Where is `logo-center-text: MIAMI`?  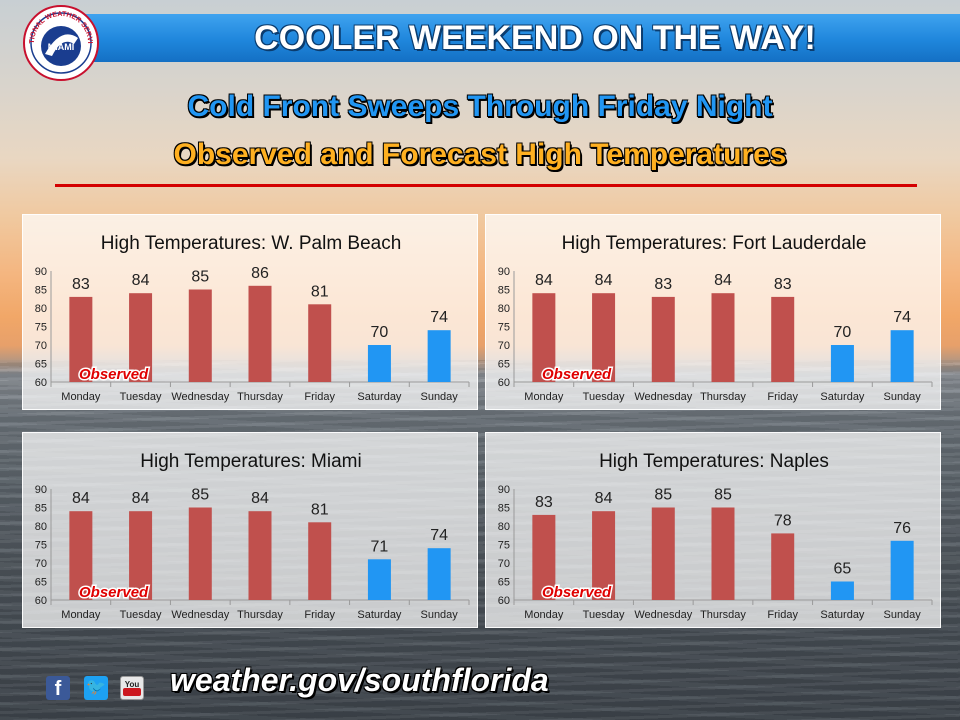
logo-center-text: MIAMI is located at coordinates (61, 47).